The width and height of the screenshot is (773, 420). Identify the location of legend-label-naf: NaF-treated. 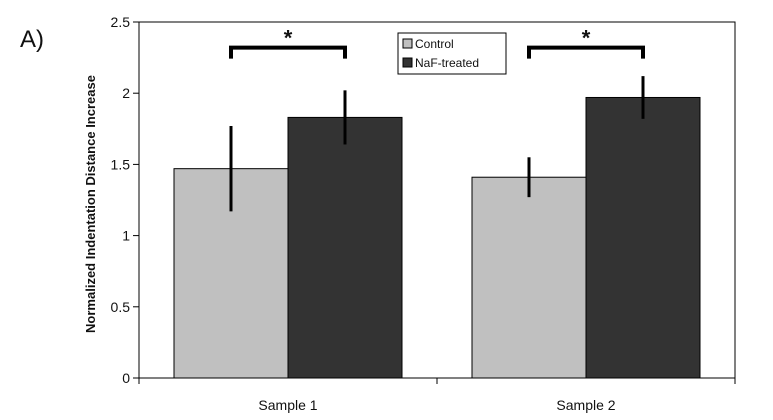
(447, 63).